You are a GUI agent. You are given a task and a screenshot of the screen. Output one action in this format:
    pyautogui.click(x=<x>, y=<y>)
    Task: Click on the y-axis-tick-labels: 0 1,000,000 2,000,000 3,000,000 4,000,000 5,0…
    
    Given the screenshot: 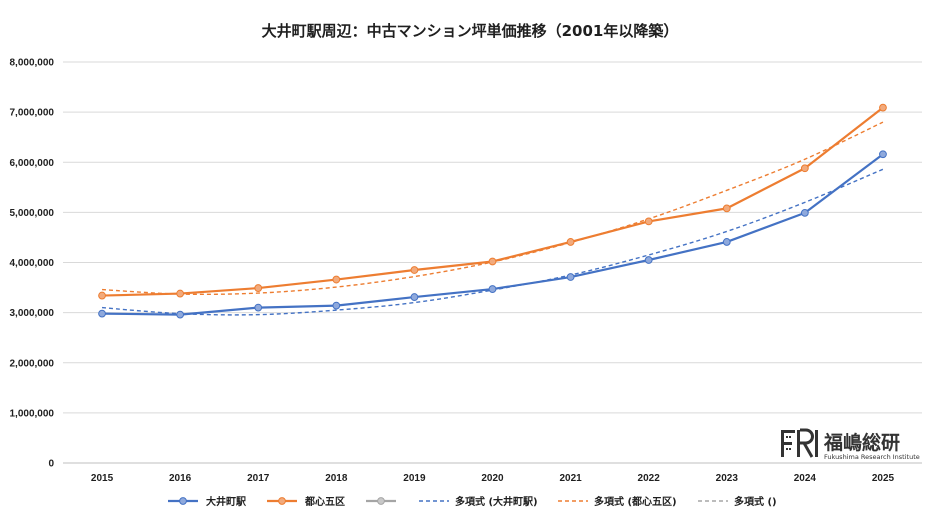 What is the action you would take?
    pyautogui.click(x=32, y=264)
    